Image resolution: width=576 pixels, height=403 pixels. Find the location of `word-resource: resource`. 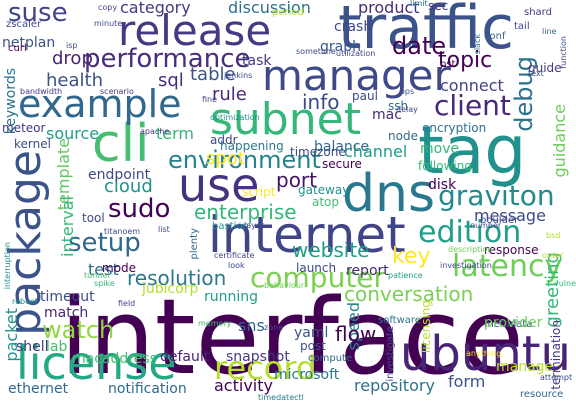

word-resource: resource is located at coordinates (541, 395).